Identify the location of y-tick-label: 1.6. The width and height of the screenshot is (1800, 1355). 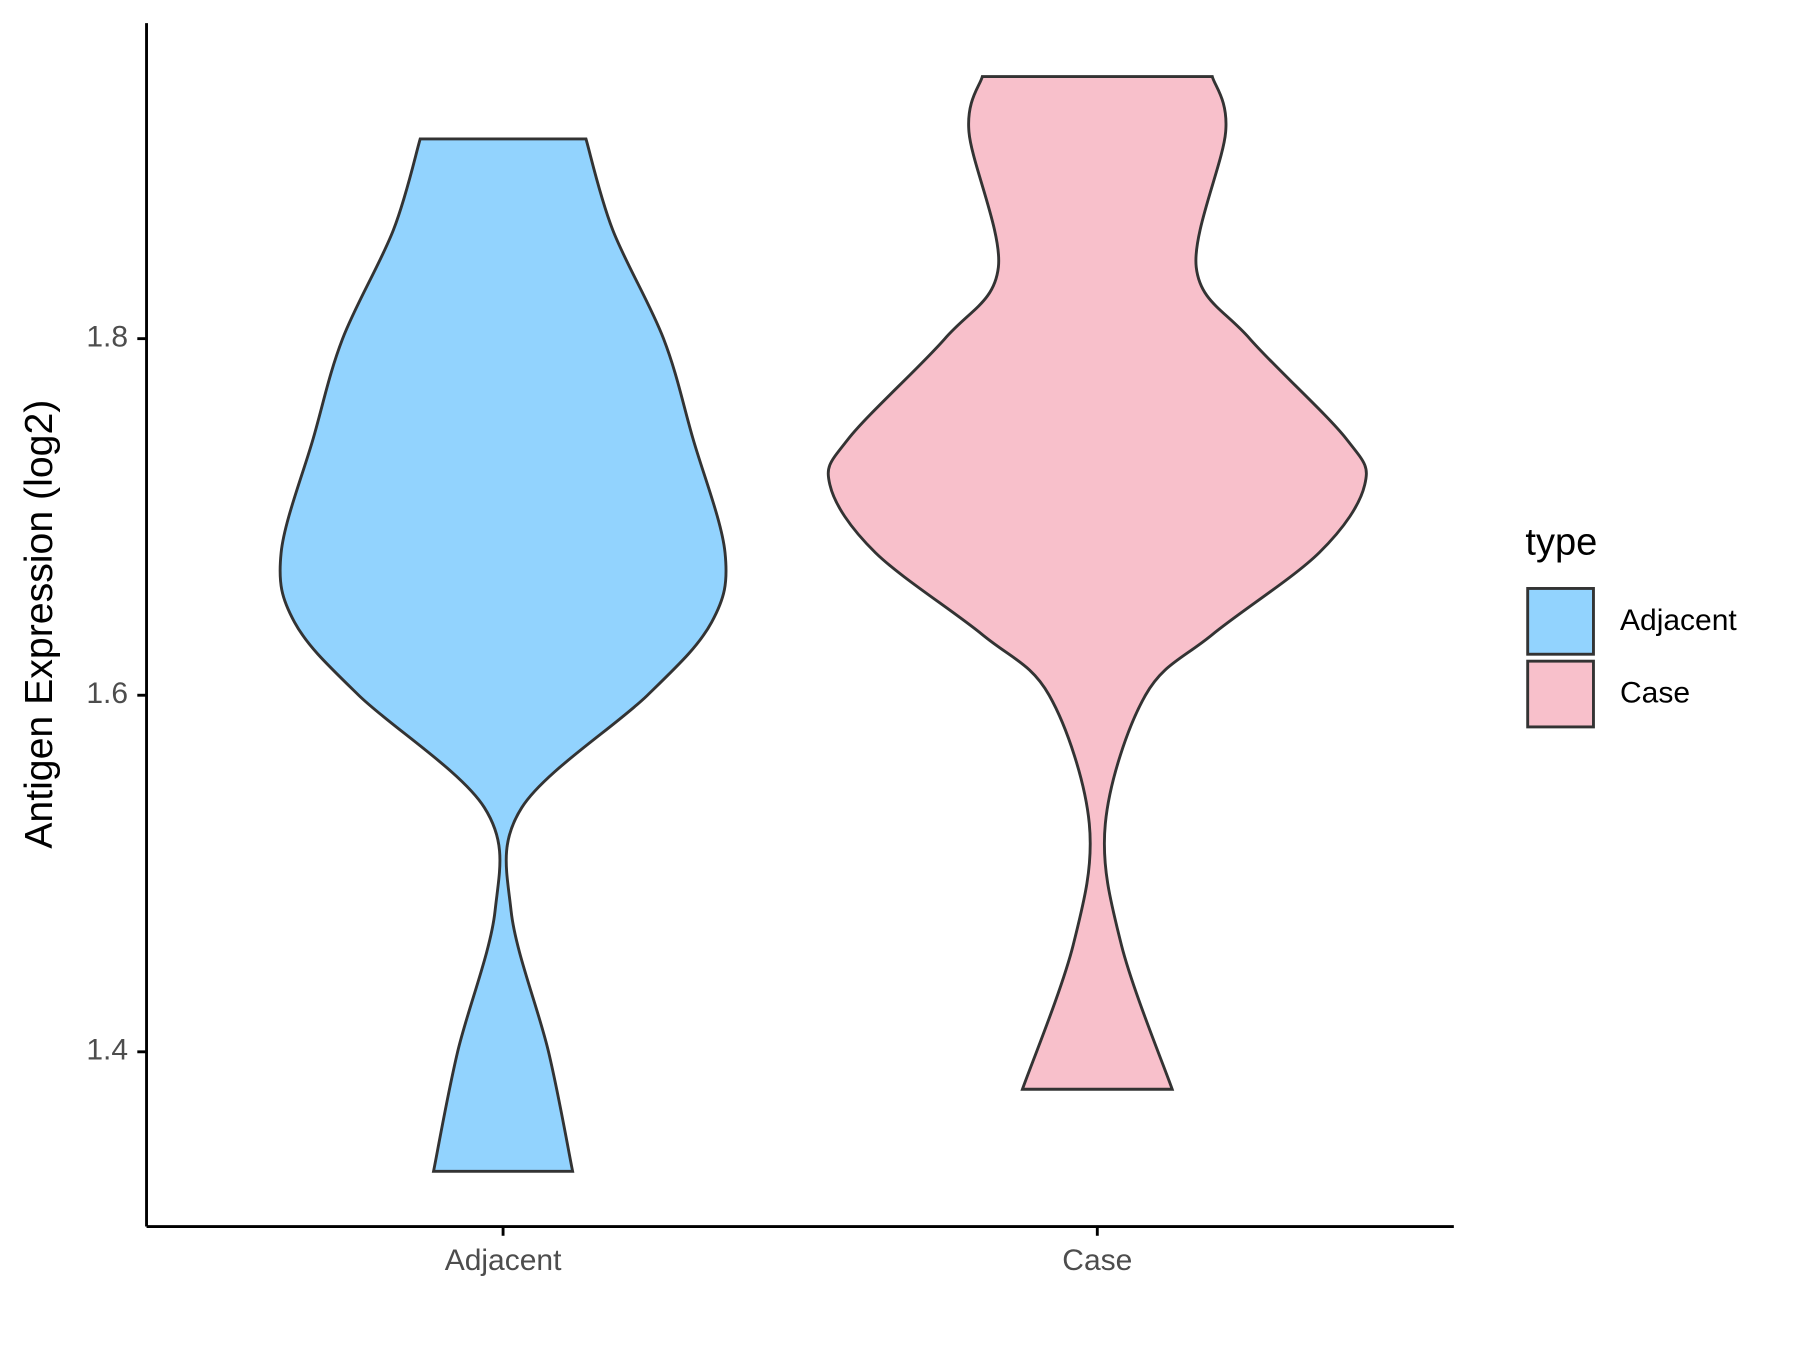
(107, 693).